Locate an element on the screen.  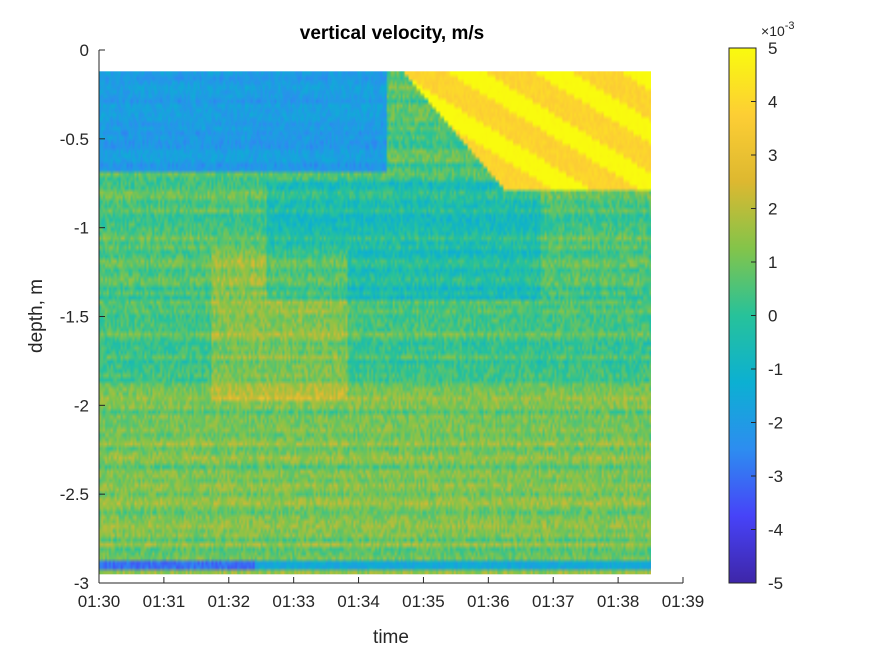
x-tick-label: 01:32 is located at coordinates (229, 601).